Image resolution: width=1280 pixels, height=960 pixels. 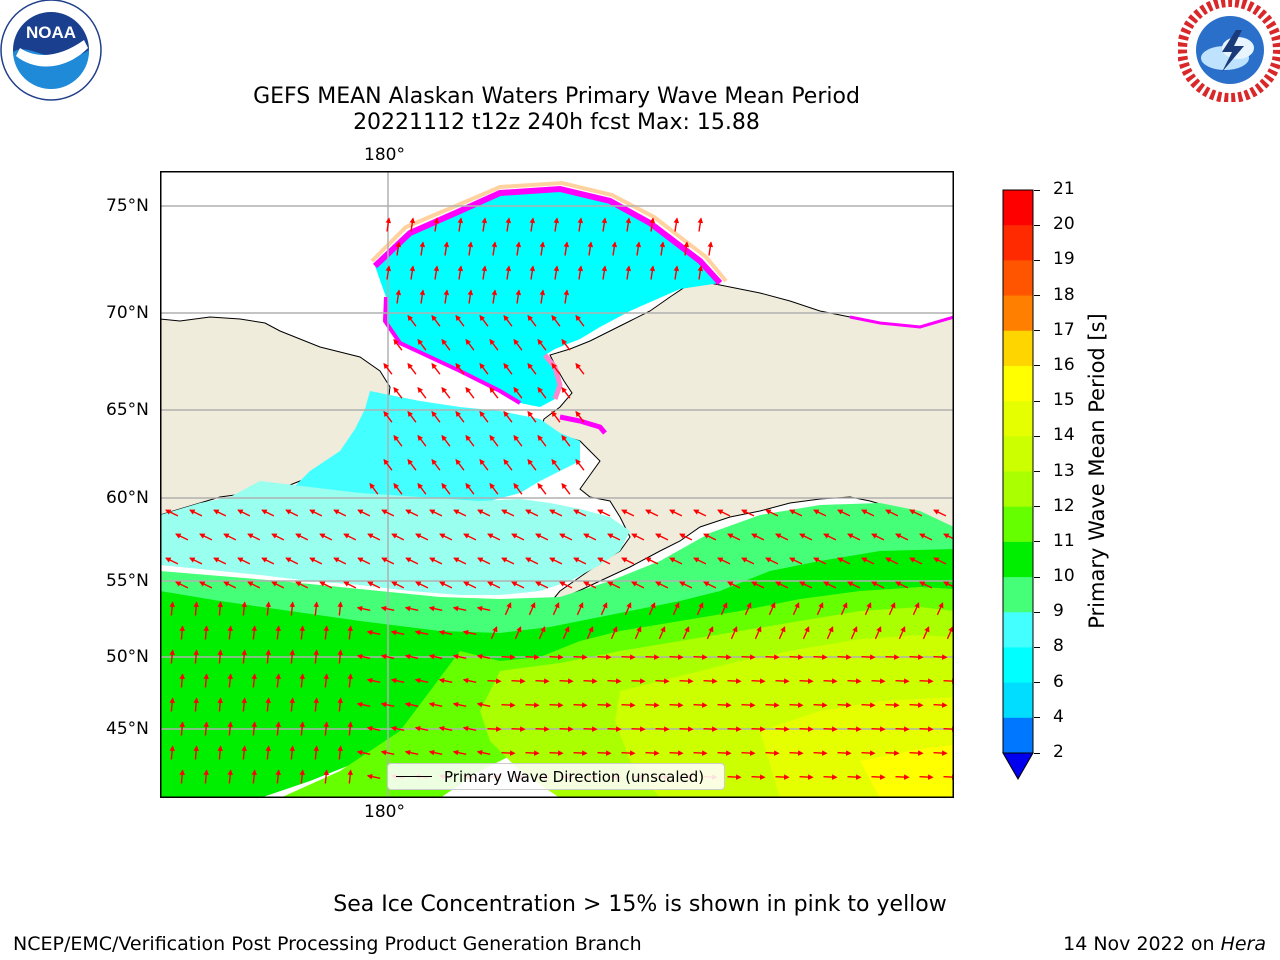 What do you see at coordinates (547, 298) in the screenshot?
I see `field-chukchi-ice-free` at bounding box center [547, 298].